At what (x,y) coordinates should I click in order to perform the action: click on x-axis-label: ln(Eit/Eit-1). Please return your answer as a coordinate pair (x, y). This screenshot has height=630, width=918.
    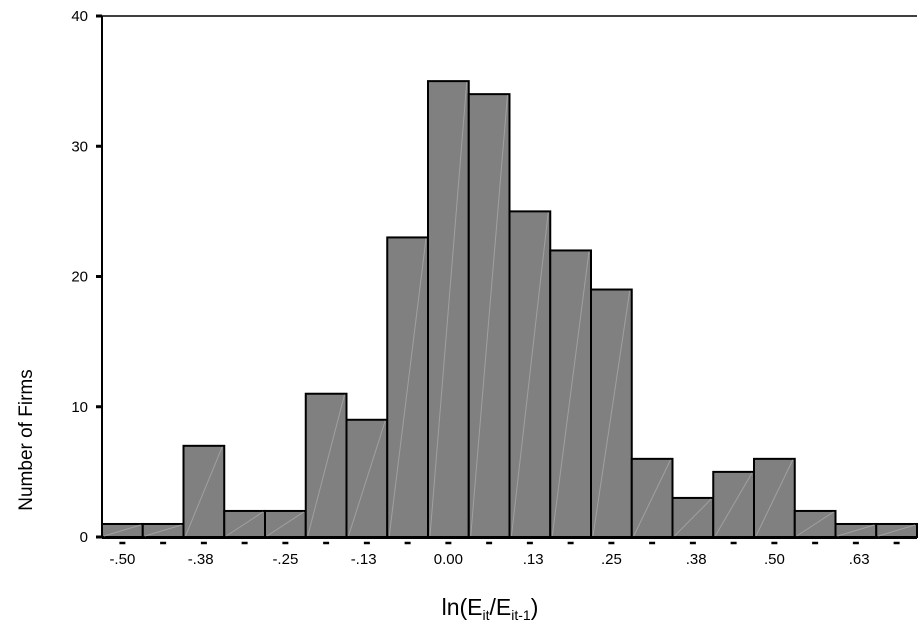
    Looking at the image, I should click on (490, 608).